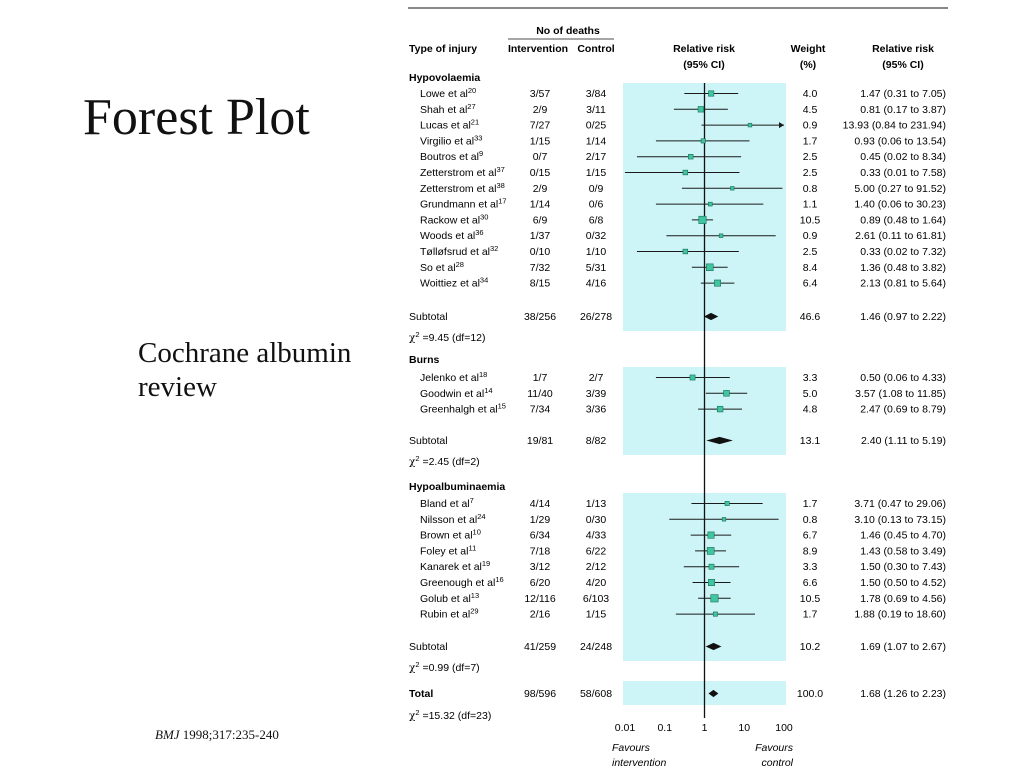 The image size is (1024, 768). I want to click on study-2-0-point, so click(727, 503).